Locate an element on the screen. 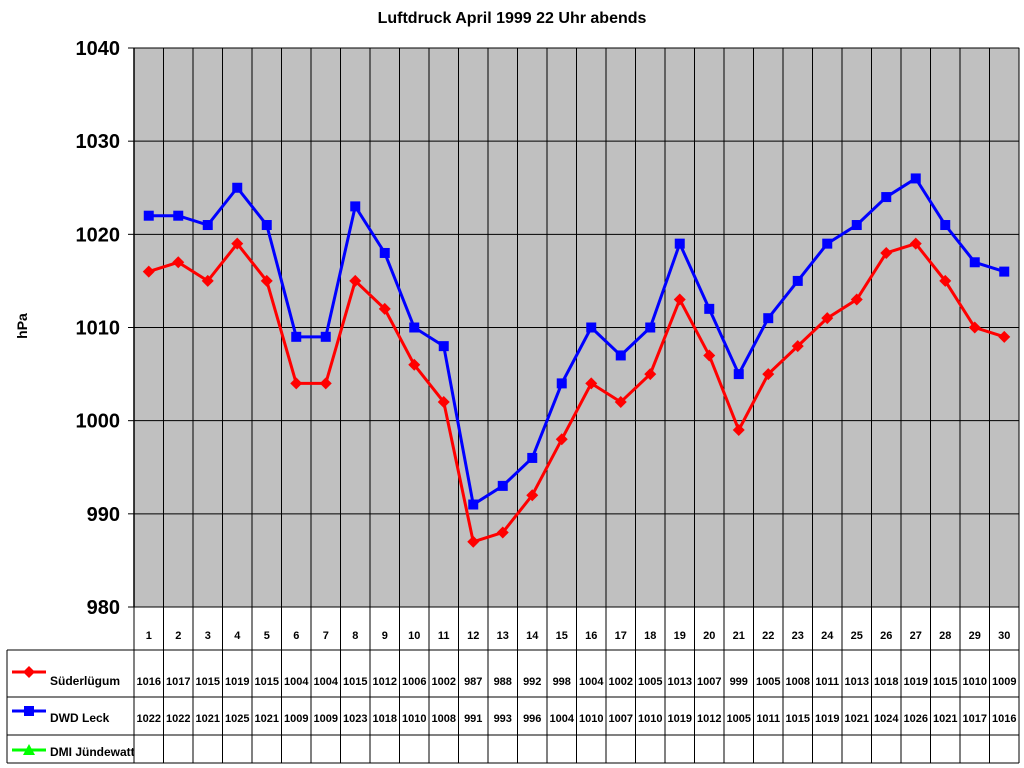 The image size is (1024, 768). x-category-label: 23 is located at coordinates (798, 636).